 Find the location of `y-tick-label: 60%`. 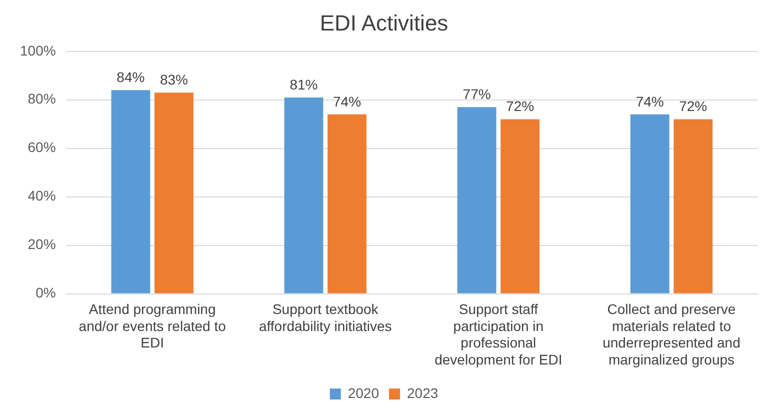

y-tick-label: 60% is located at coordinates (42, 147).